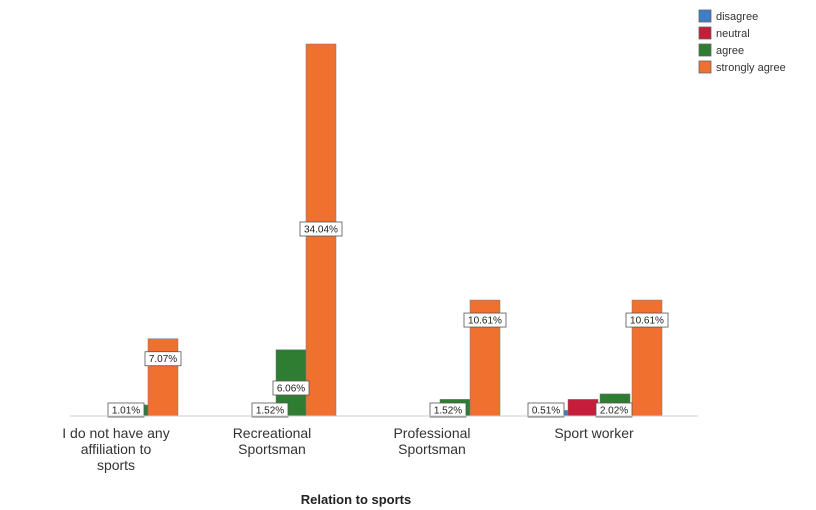 The height and width of the screenshot is (510, 816). I want to click on x-axis-label: Relation to sports, so click(356, 499).